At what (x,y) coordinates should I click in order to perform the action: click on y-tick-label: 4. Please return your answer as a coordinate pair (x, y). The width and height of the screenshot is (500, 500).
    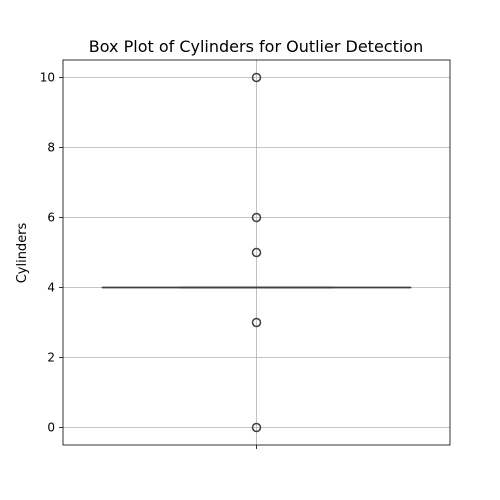
    Looking at the image, I should click on (51, 288).